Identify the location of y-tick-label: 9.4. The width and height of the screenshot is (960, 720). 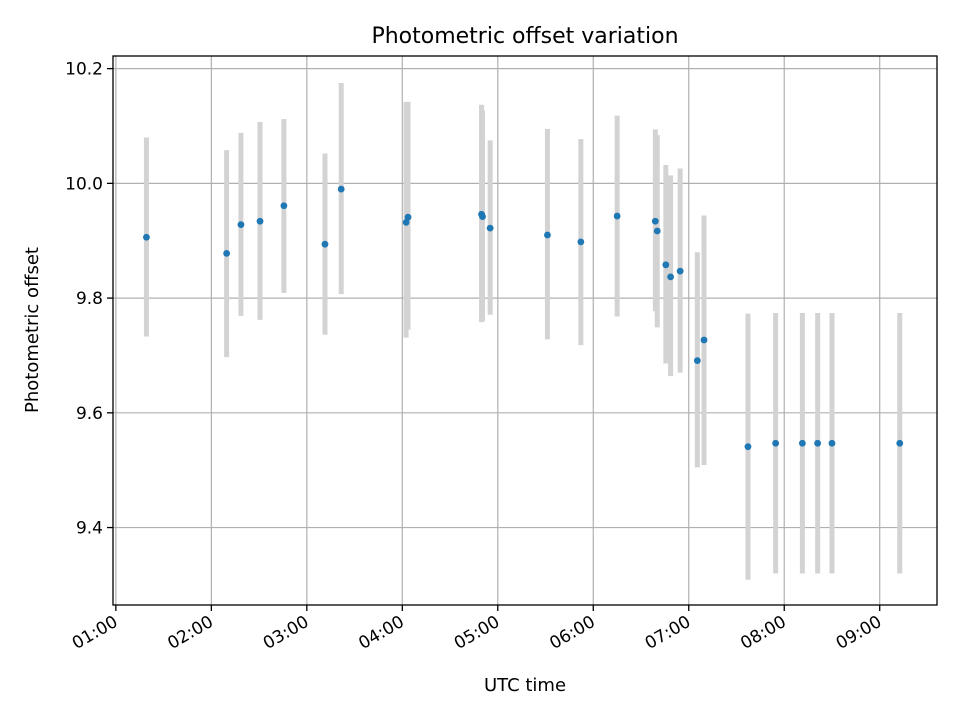
(89, 529).